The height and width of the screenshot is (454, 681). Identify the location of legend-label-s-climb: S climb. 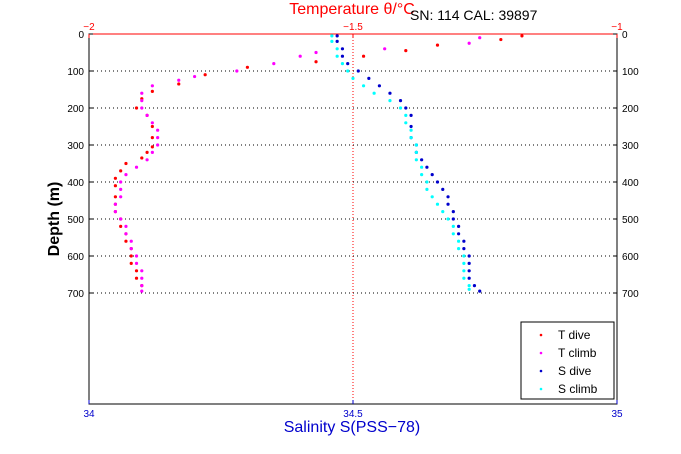
(578, 389).